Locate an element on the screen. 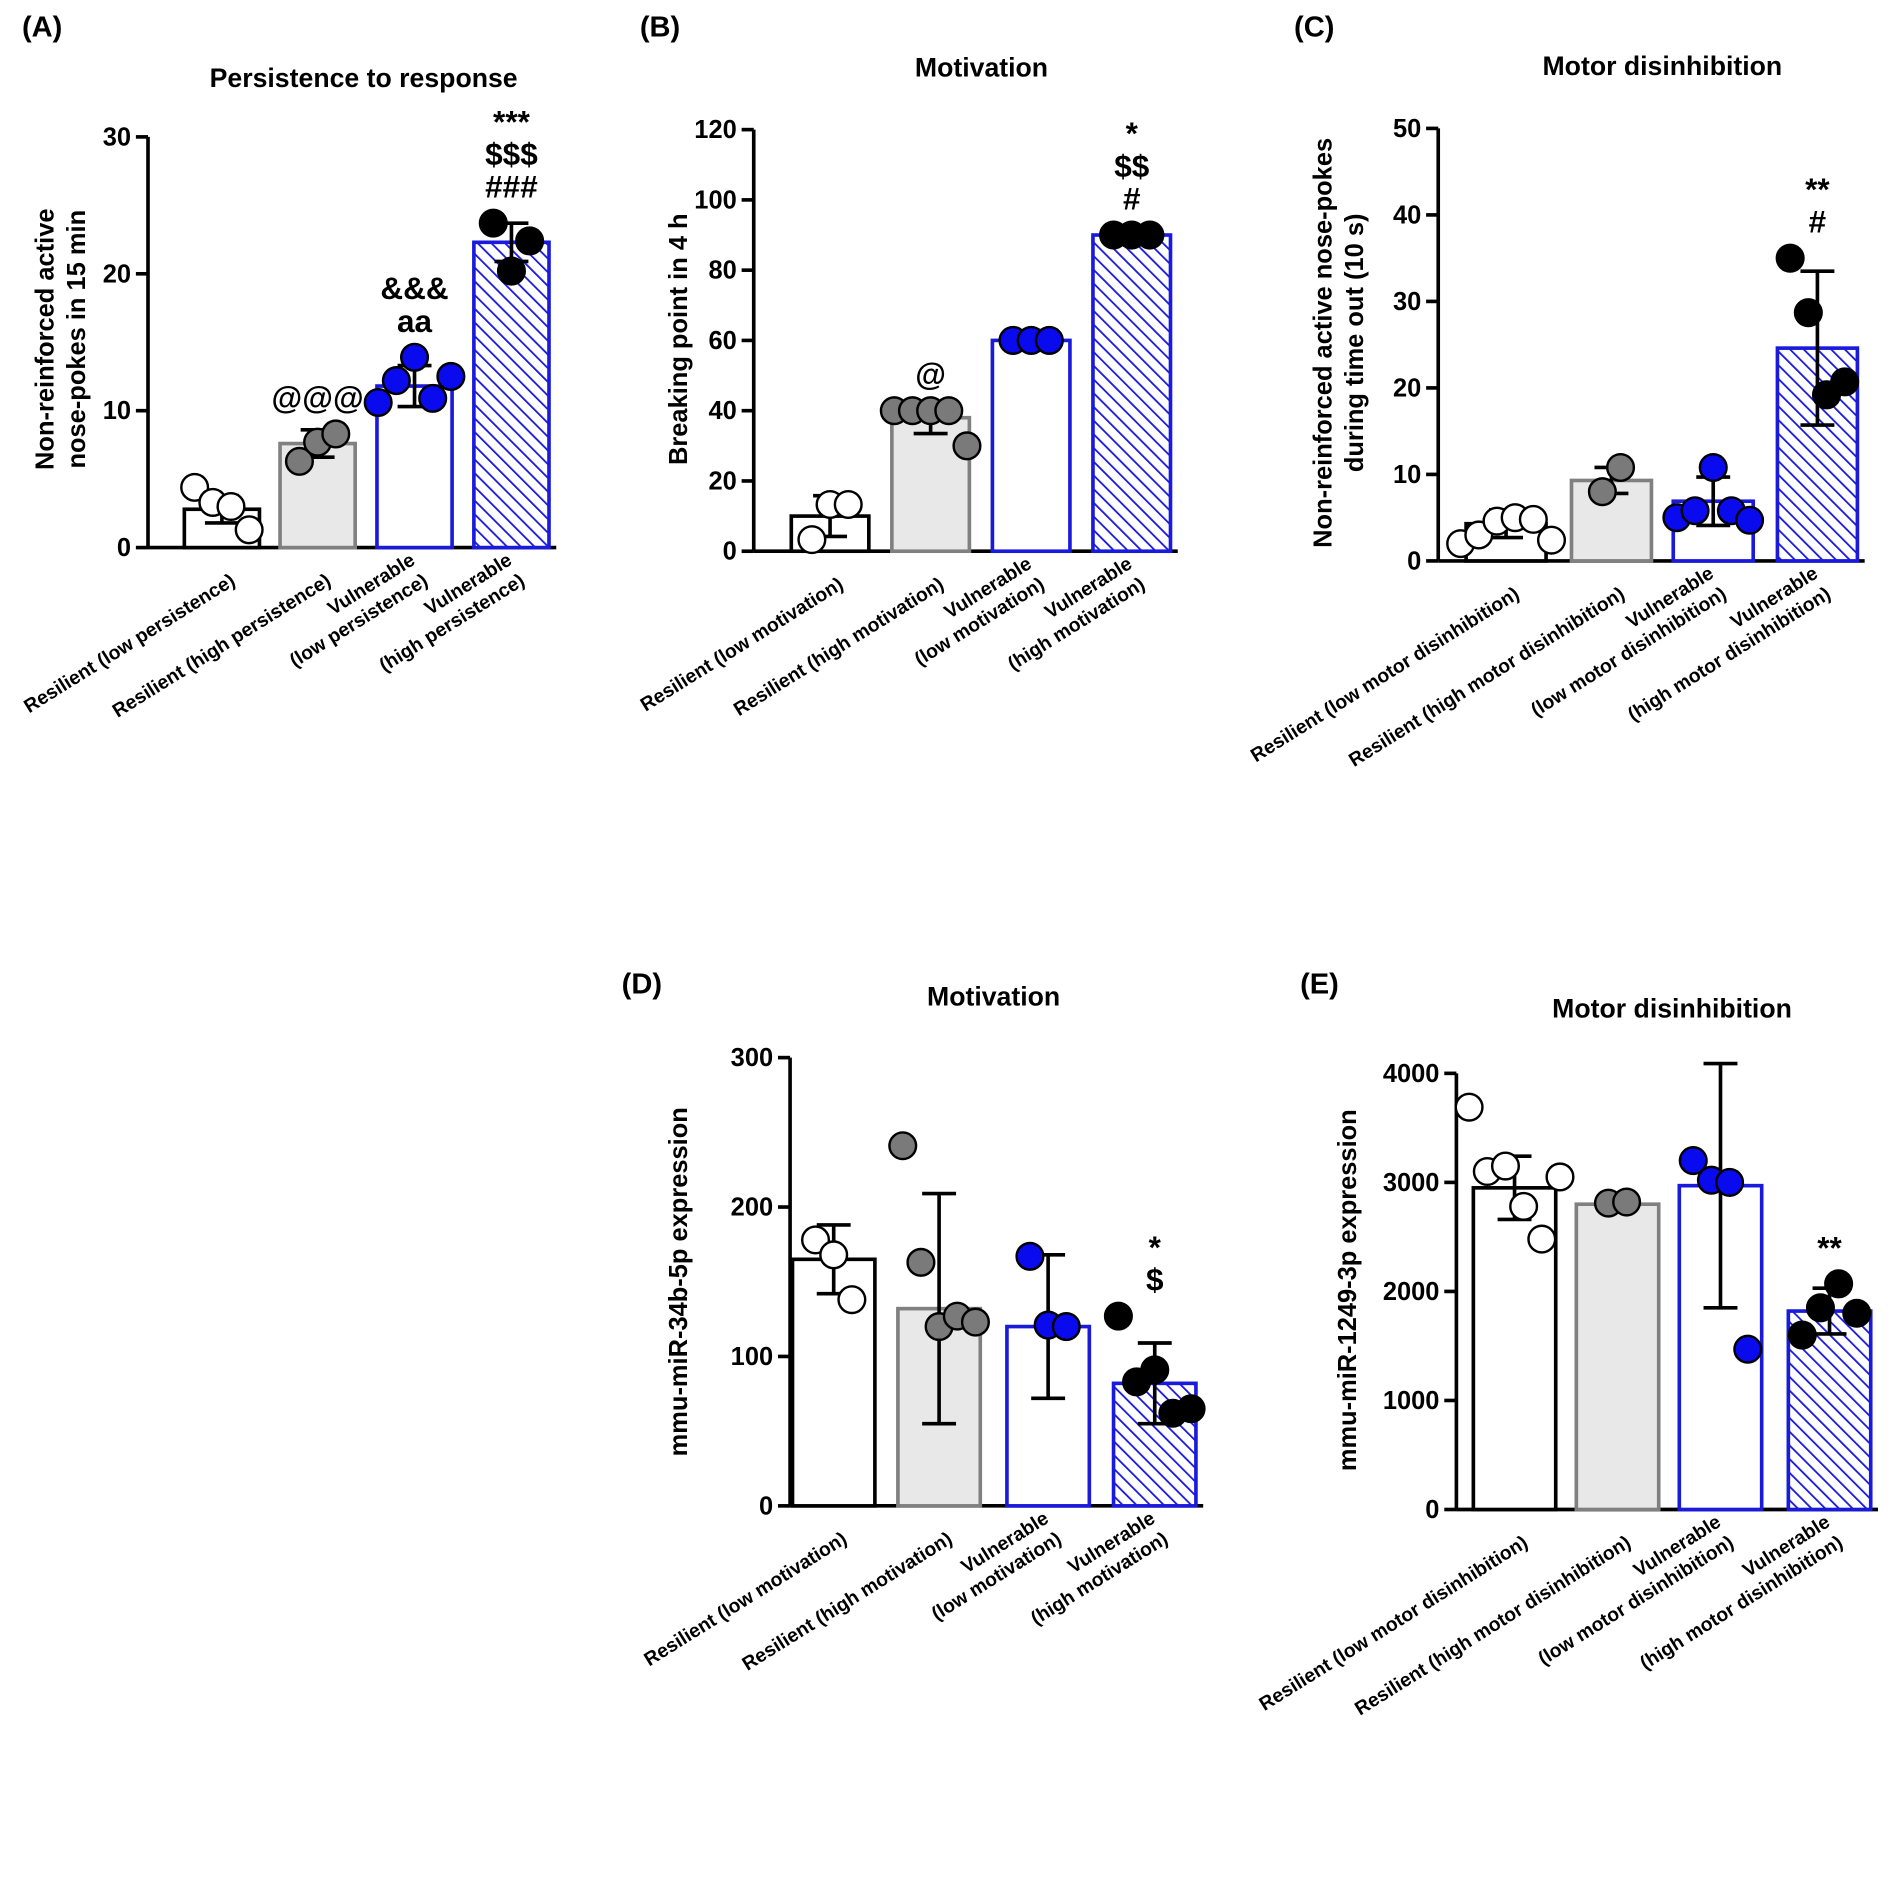 The width and height of the screenshot is (1900, 1879). panel-label: (C) is located at coordinates (1314, 27).